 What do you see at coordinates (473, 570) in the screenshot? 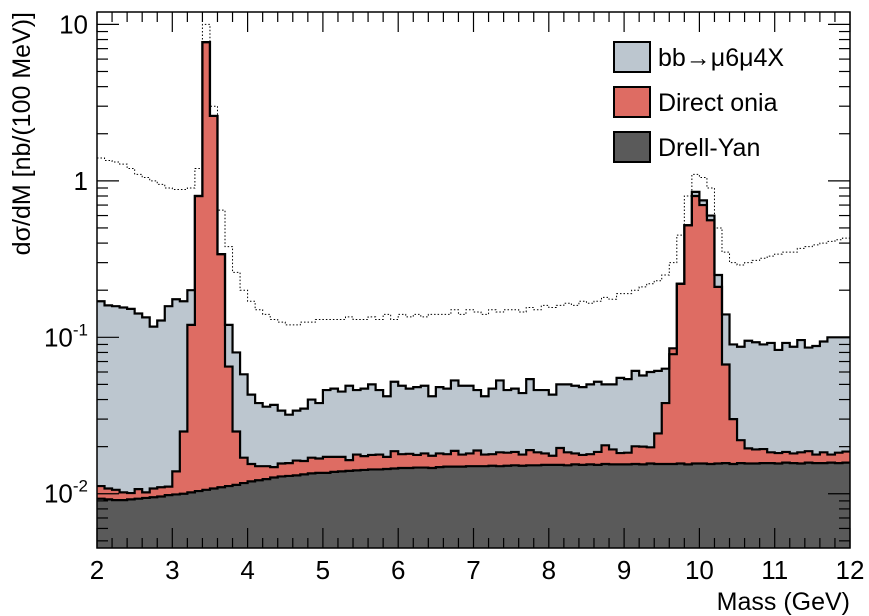
I see `x-tick-label: 7` at bounding box center [473, 570].